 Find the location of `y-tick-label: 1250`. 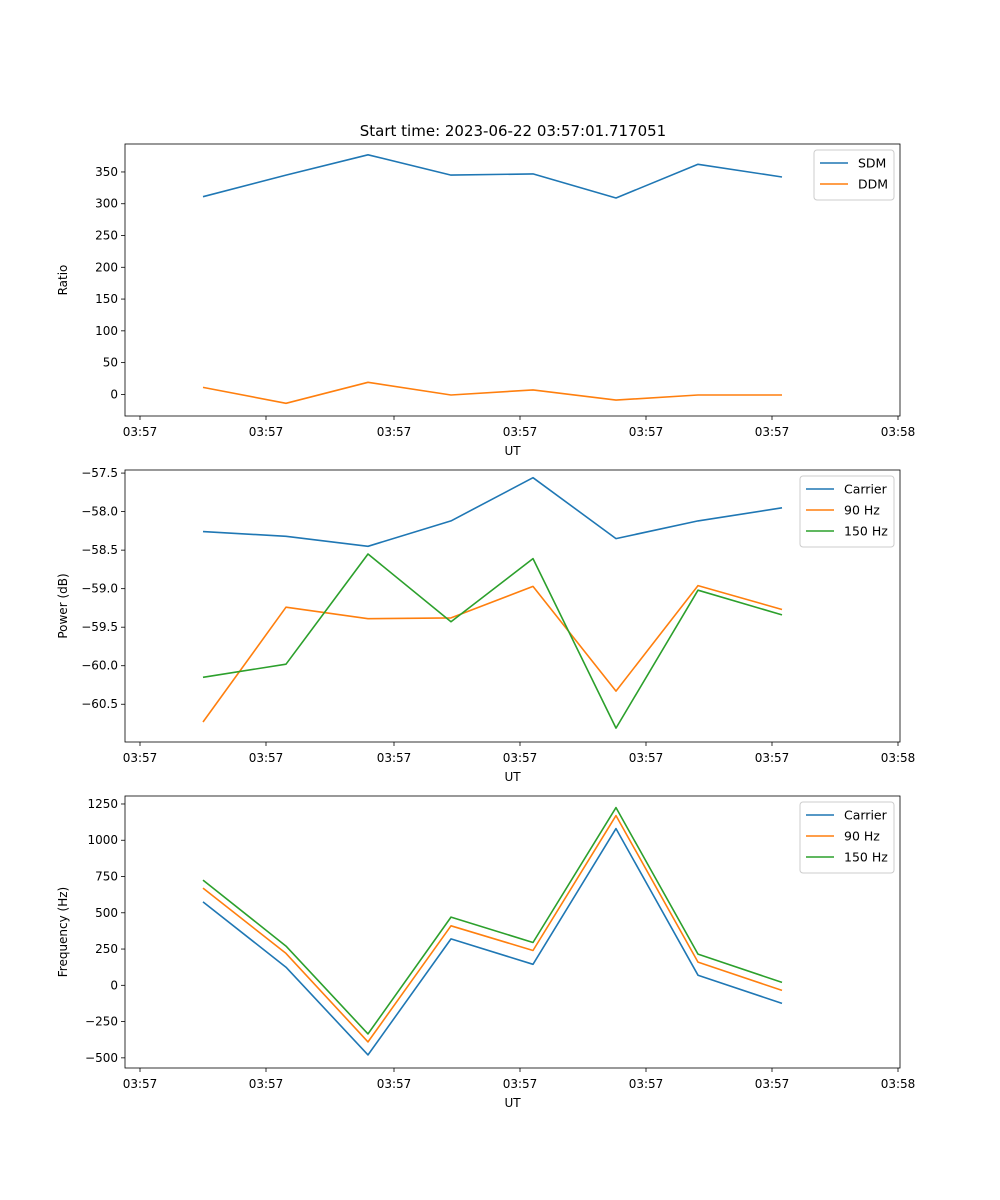

y-tick-label: 1250 is located at coordinates (102, 804).